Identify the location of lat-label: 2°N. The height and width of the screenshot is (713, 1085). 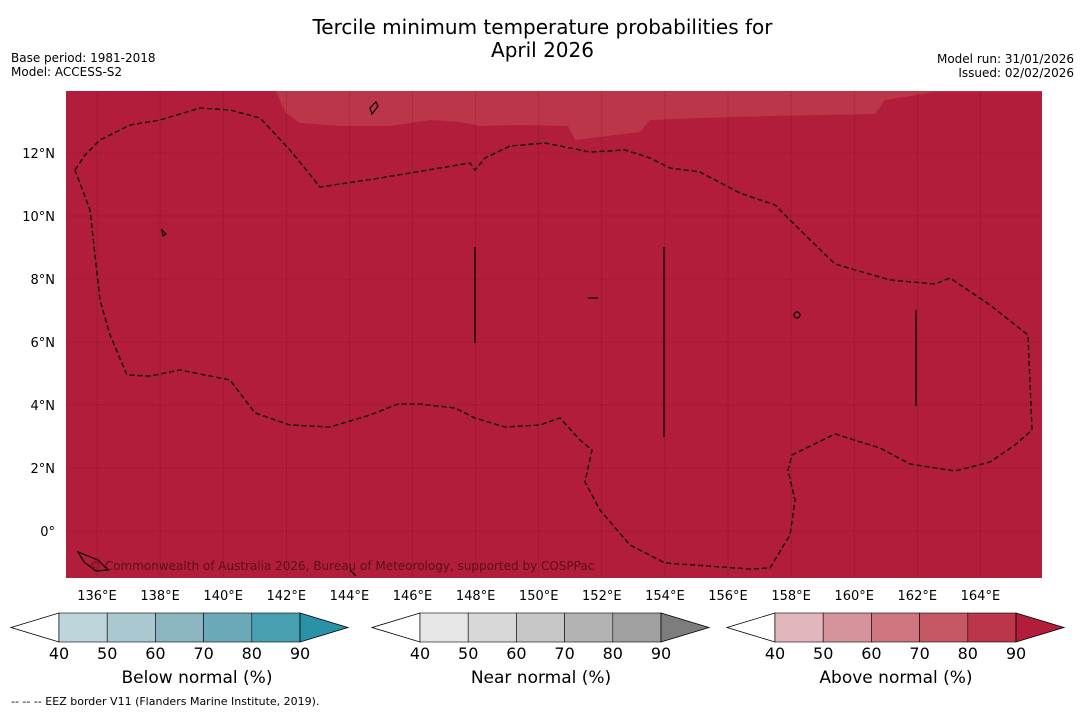
(43, 469).